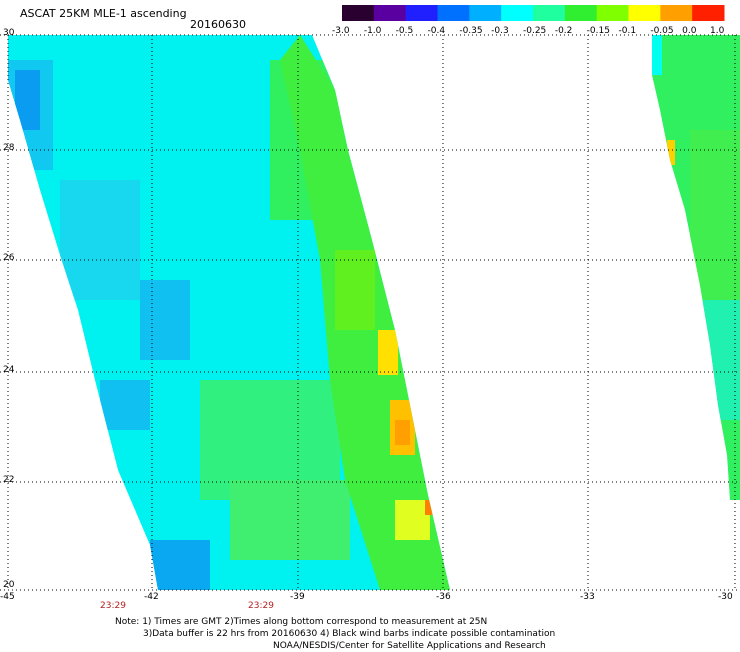  Describe the element at coordinates (9, 585) in the screenshot. I see `lat-label: 20` at that location.